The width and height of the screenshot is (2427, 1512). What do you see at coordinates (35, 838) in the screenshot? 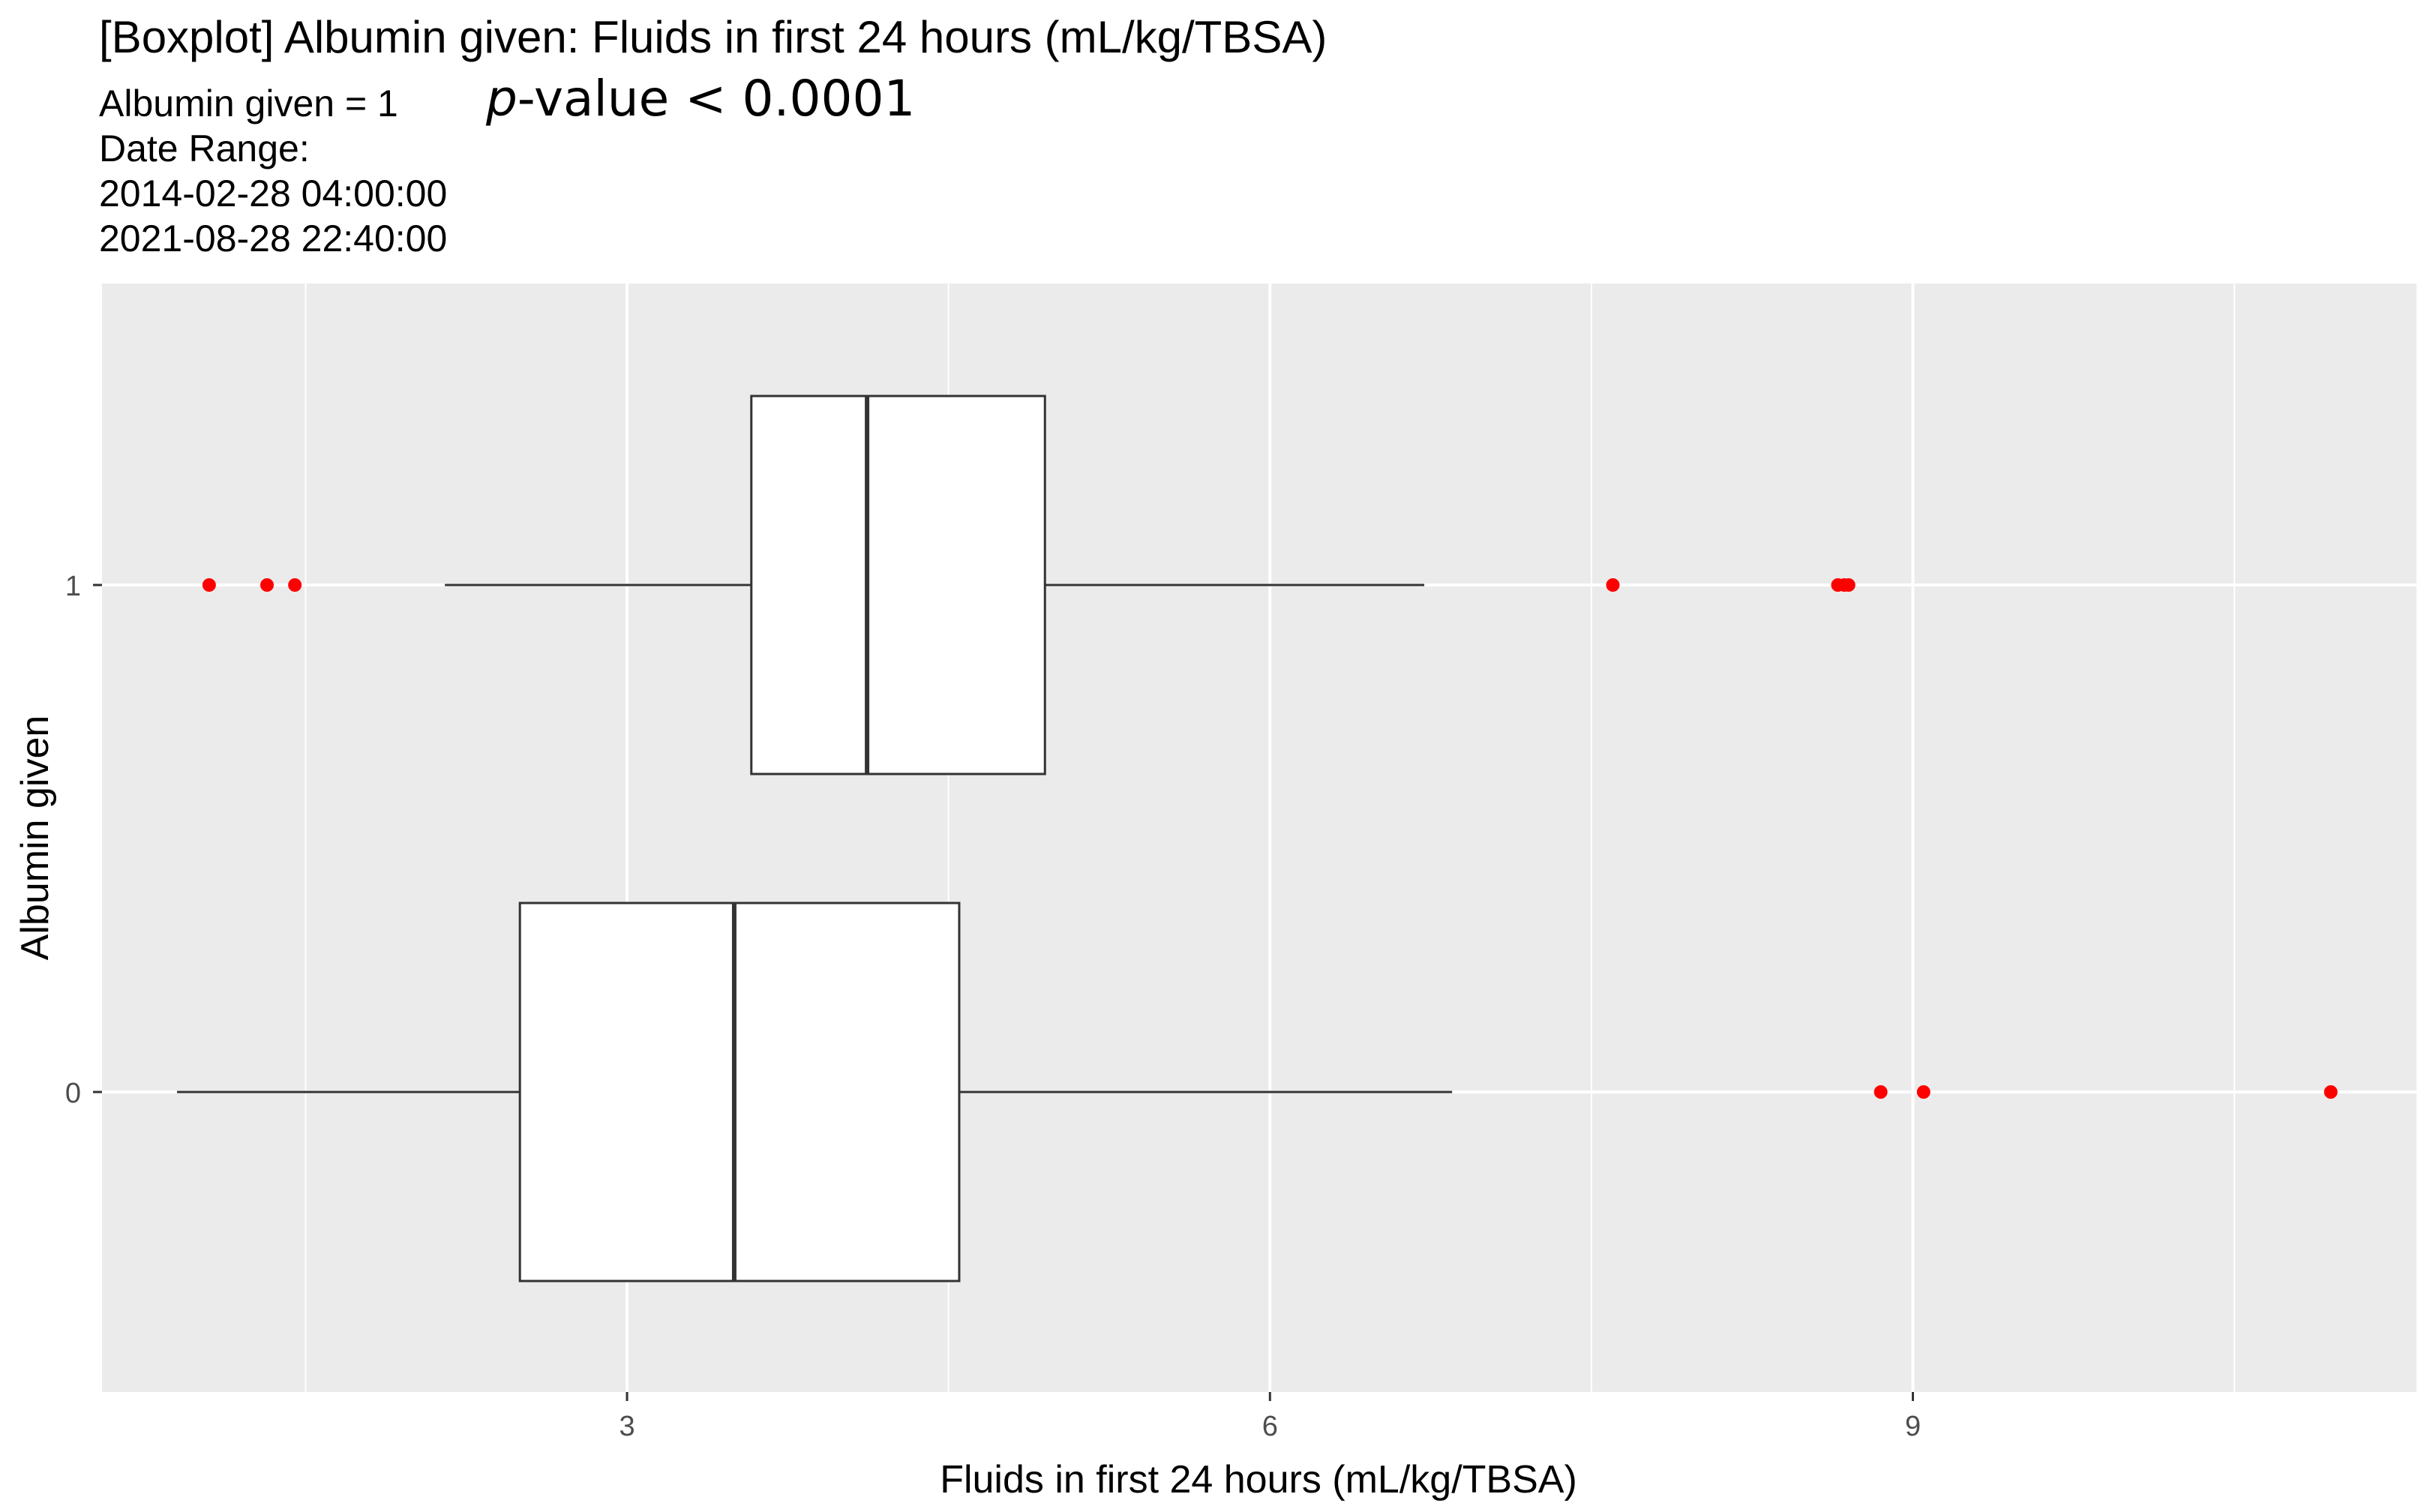
I see `y-axis-title: Albumin given` at bounding box center [35, 838].